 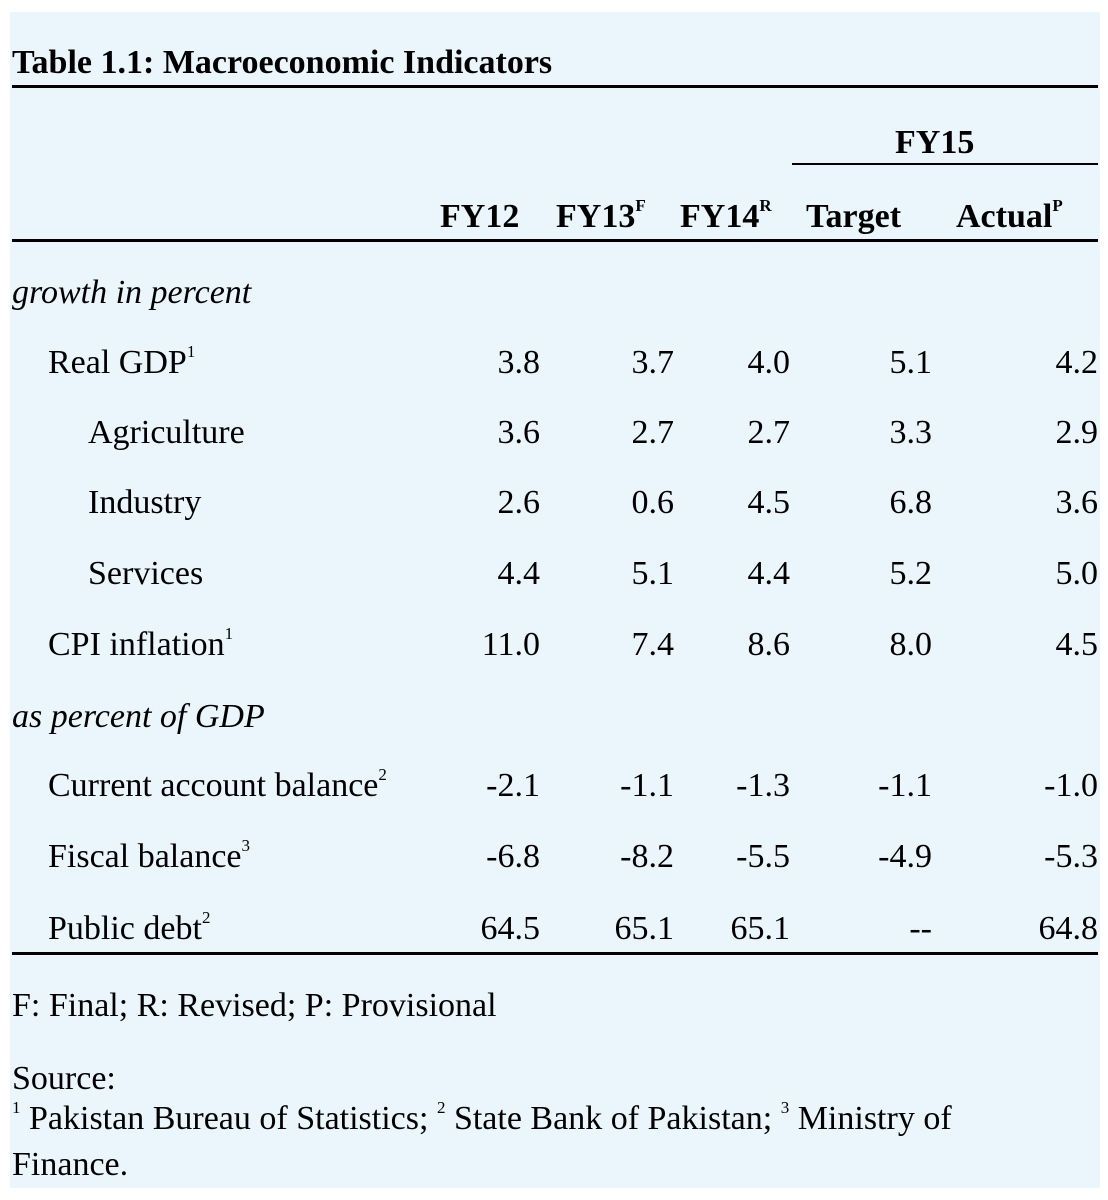 I want to click on row-label-industry: Industry, so click(x=145, y=502).